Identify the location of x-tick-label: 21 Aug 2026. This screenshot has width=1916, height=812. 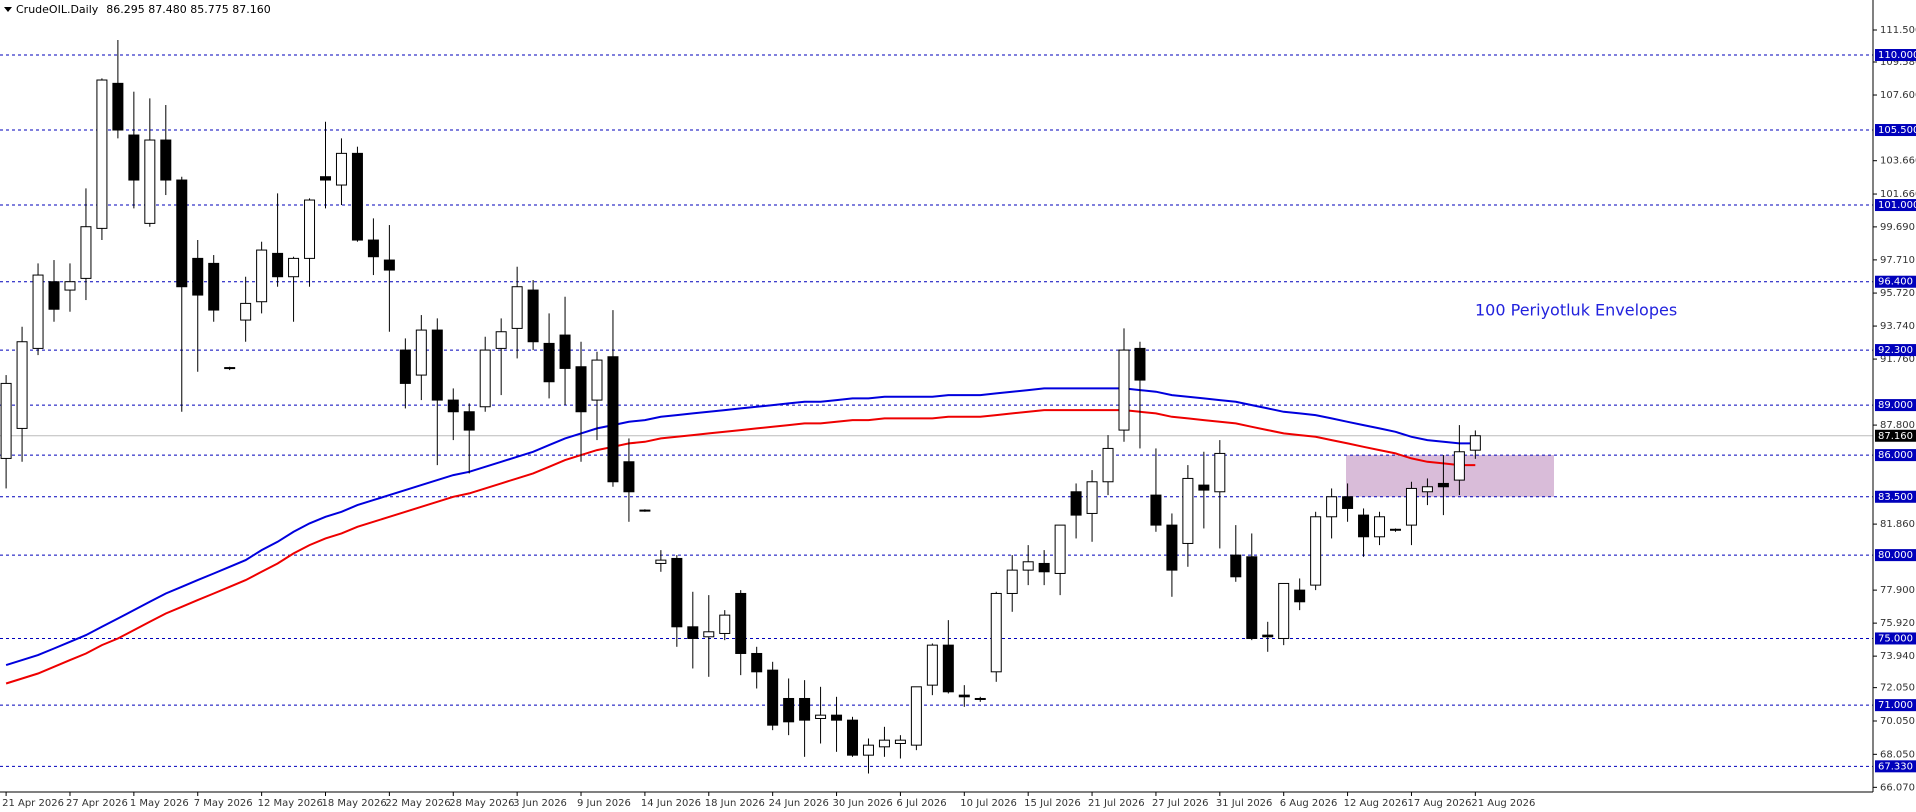
(1503, 803).